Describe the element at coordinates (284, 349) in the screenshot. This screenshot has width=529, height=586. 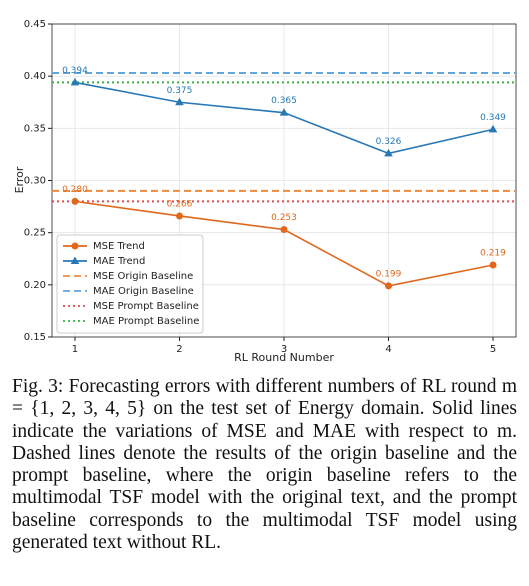
I see `x-tick-label: 3` at that location.